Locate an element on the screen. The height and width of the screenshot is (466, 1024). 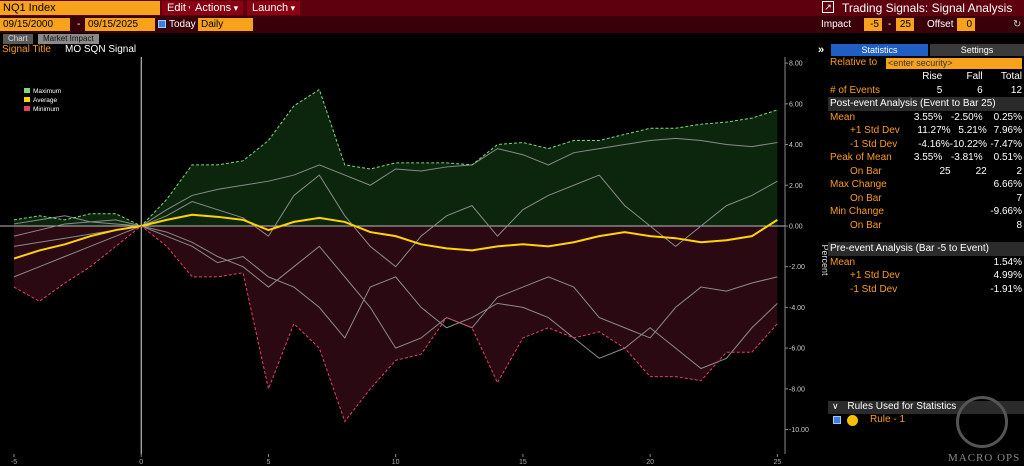
offset-input: 0 is located at coordinates (966, 24).